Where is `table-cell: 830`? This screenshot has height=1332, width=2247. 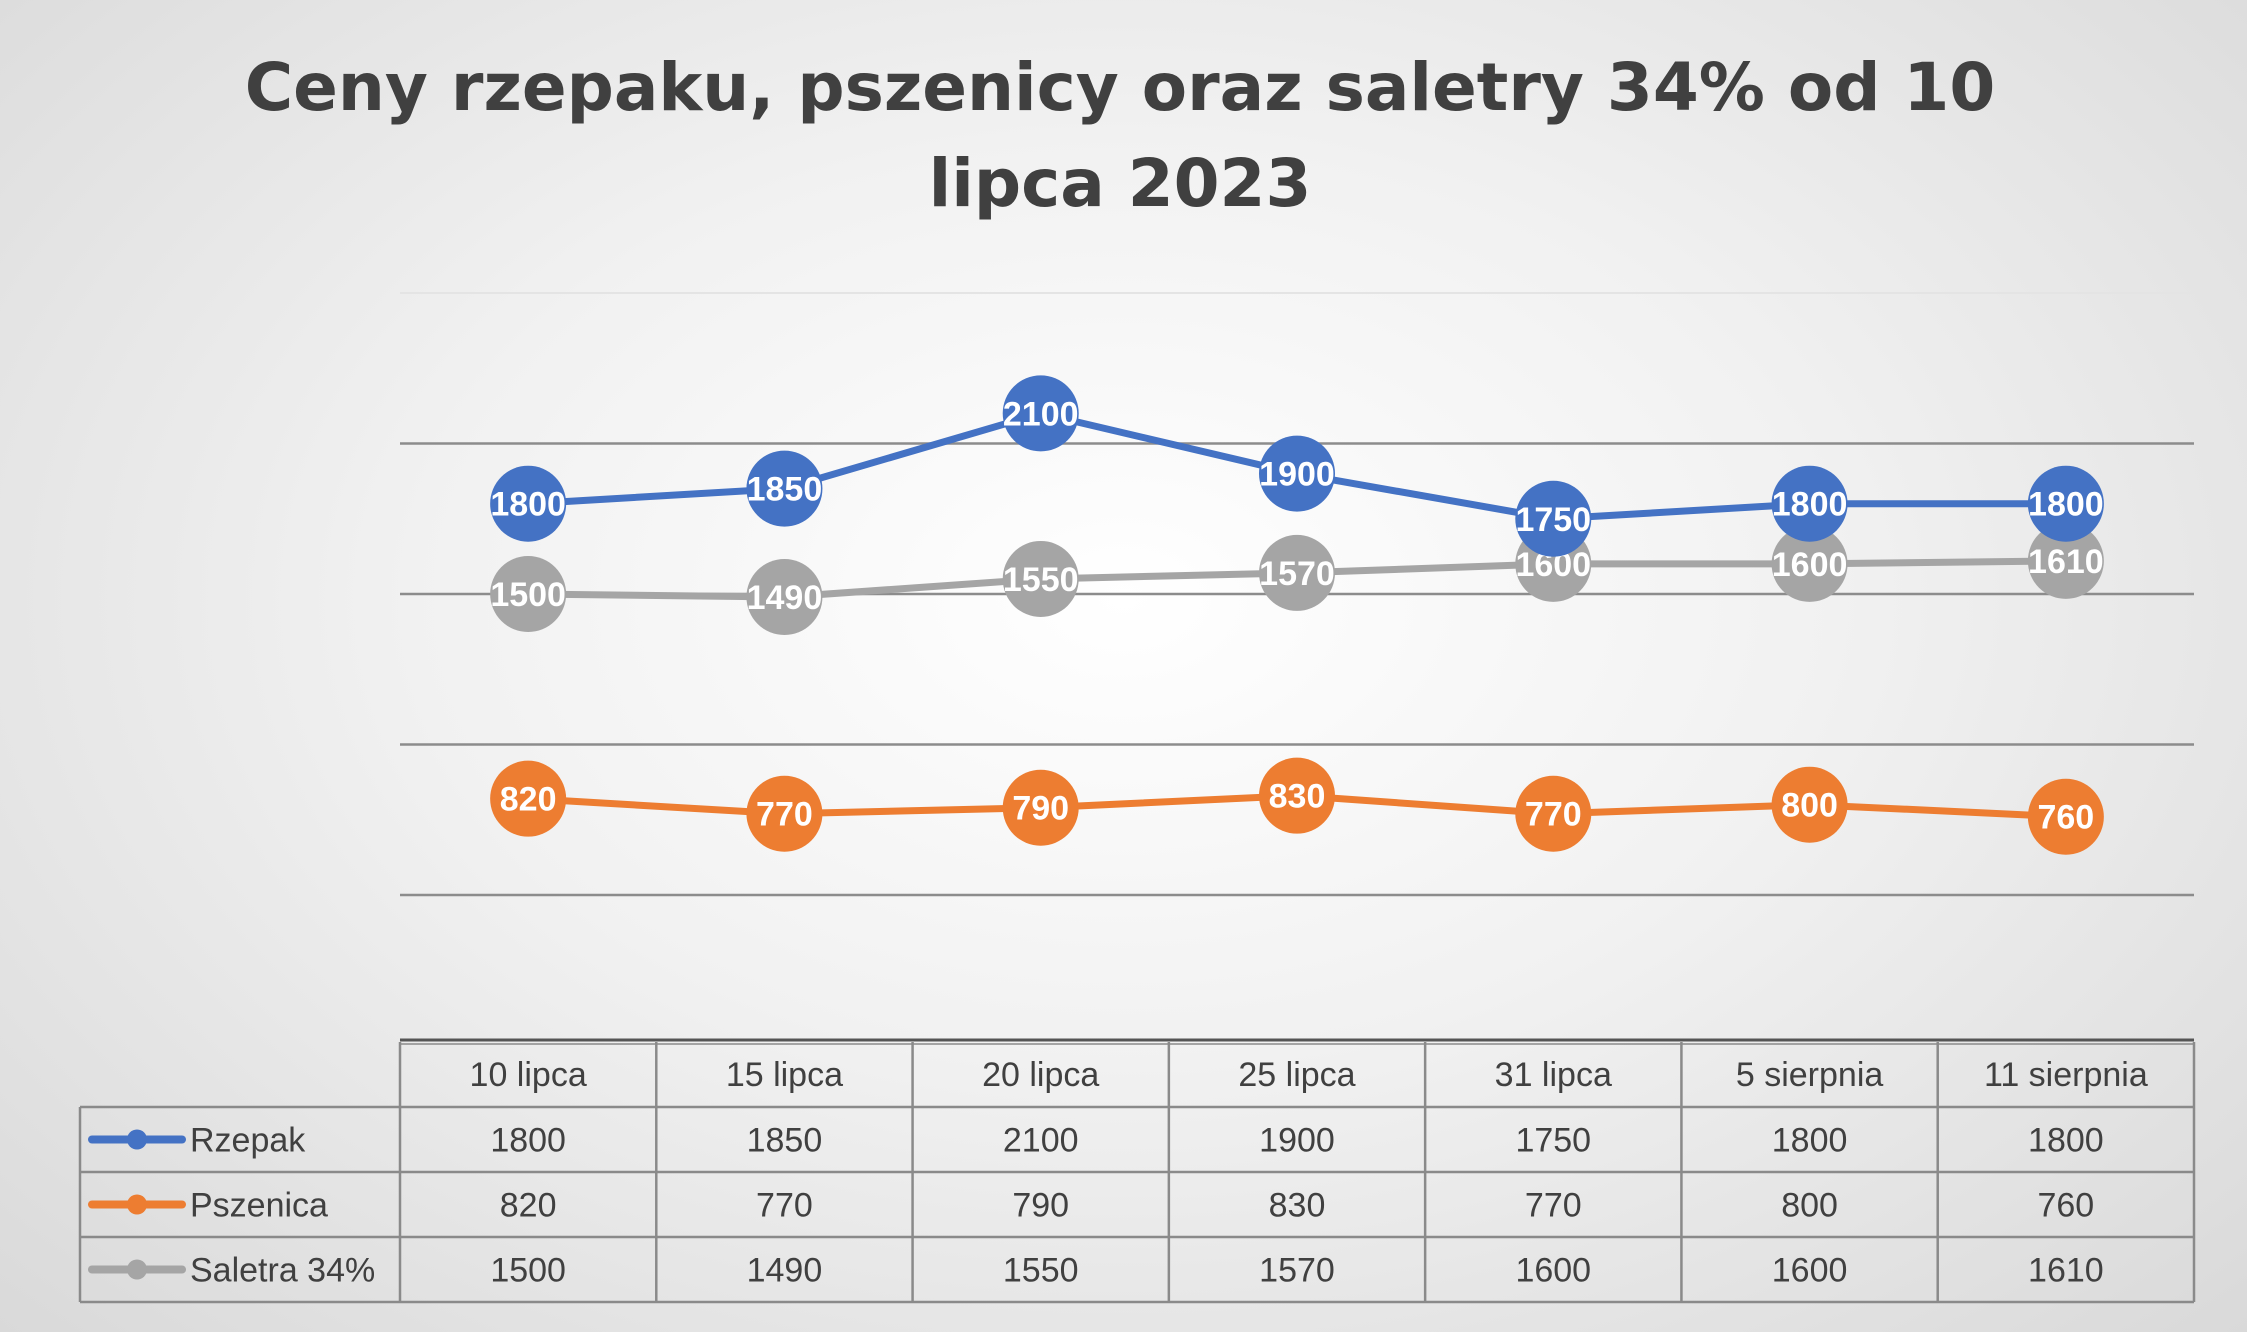 table-cell: 830 is located at coordinates (1297, 1206).